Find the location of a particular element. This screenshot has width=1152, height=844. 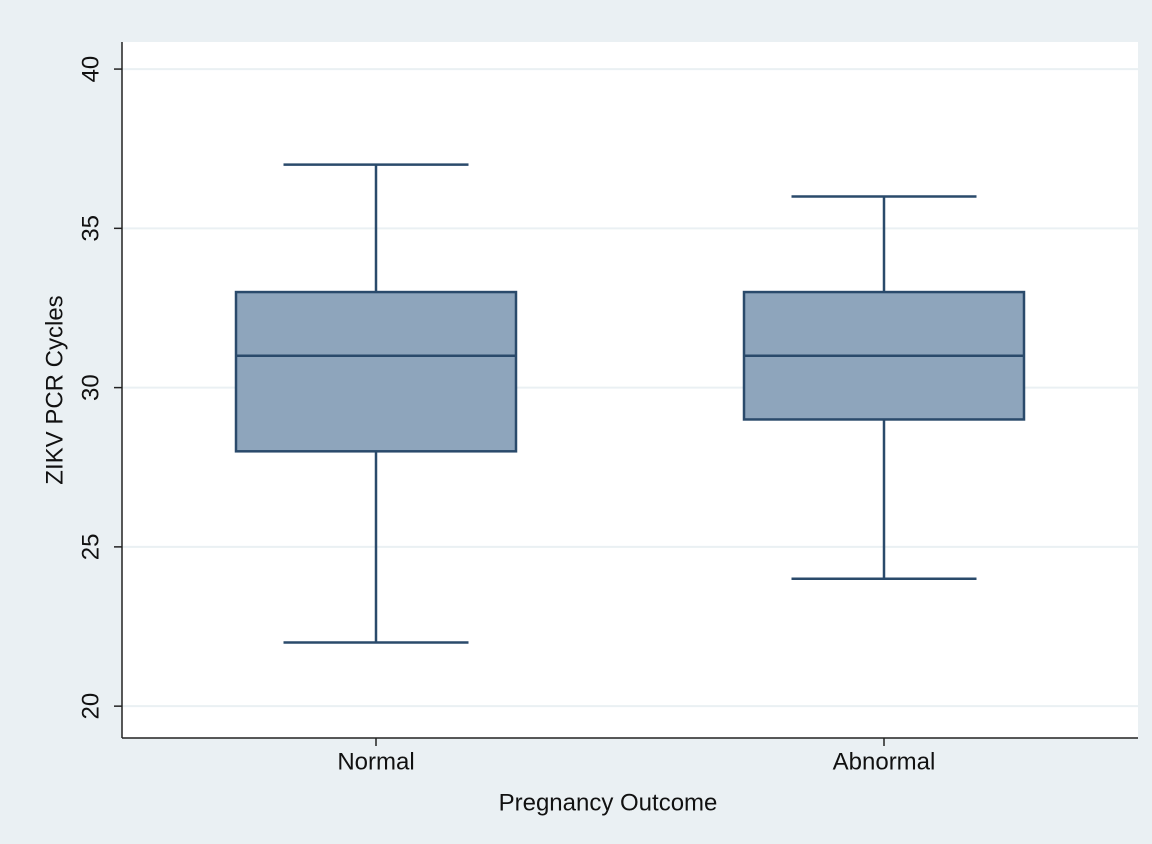

x-tick-label: Abnormal is located at coordinates (884, 761).